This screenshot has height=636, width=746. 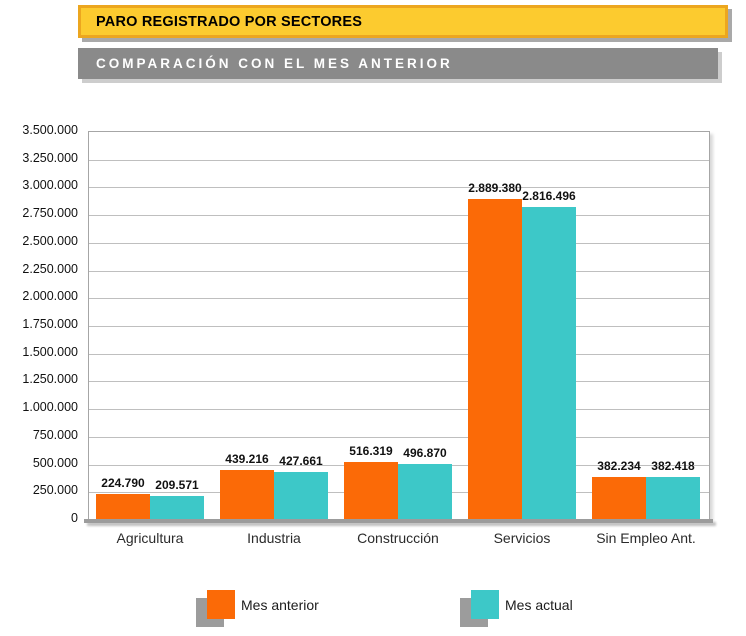 What do you see at coordinates (495, 187) in the screenshot?
I see `bar-value-label: 2.889.380` at bounding box center [495, 187].